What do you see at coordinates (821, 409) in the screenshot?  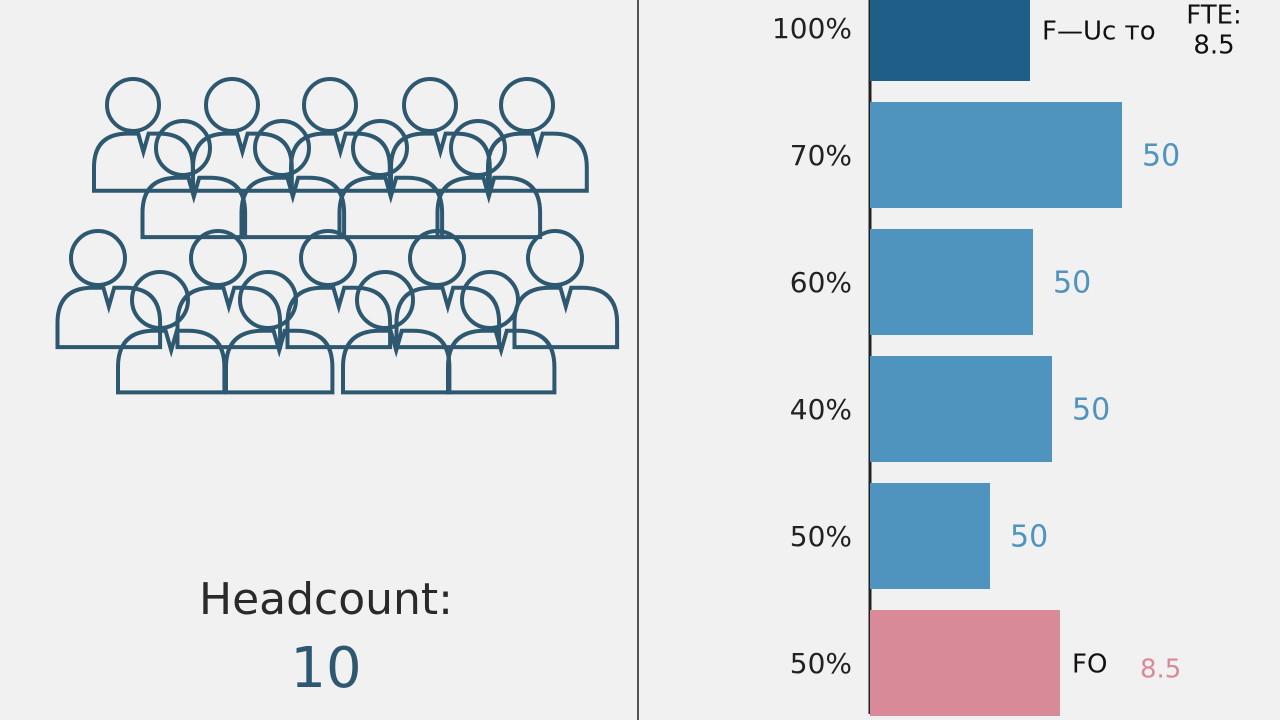 I see `category-label: 40%` at bounding box center [821, 409].